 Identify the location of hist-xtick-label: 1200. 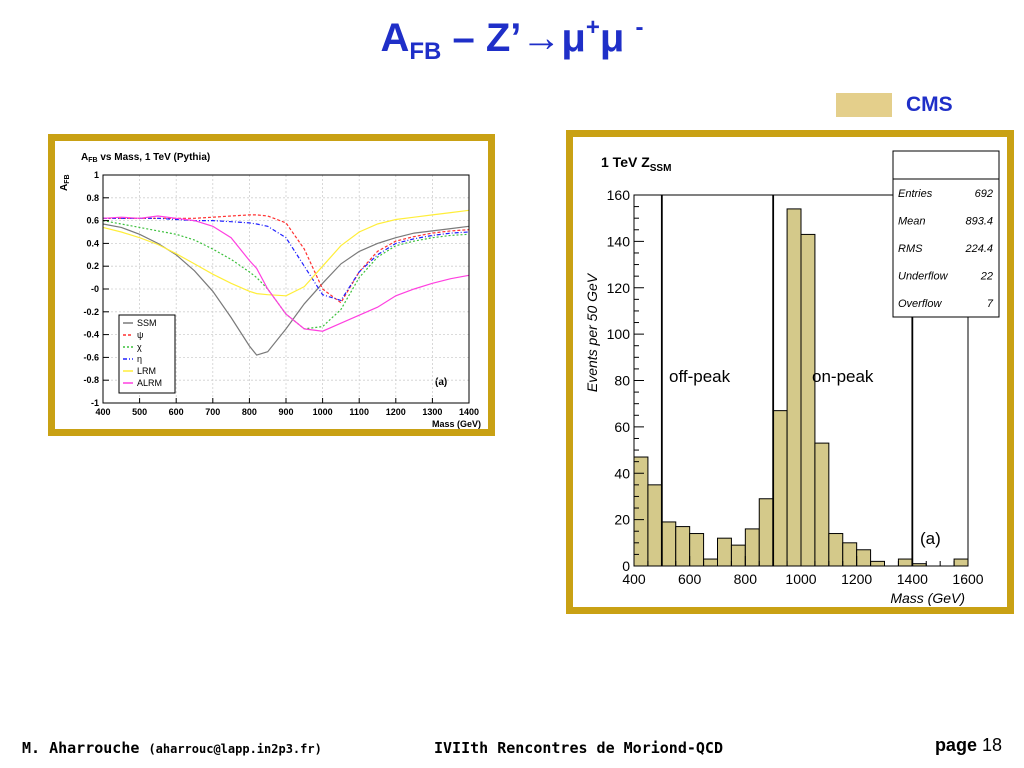
(856, 579).